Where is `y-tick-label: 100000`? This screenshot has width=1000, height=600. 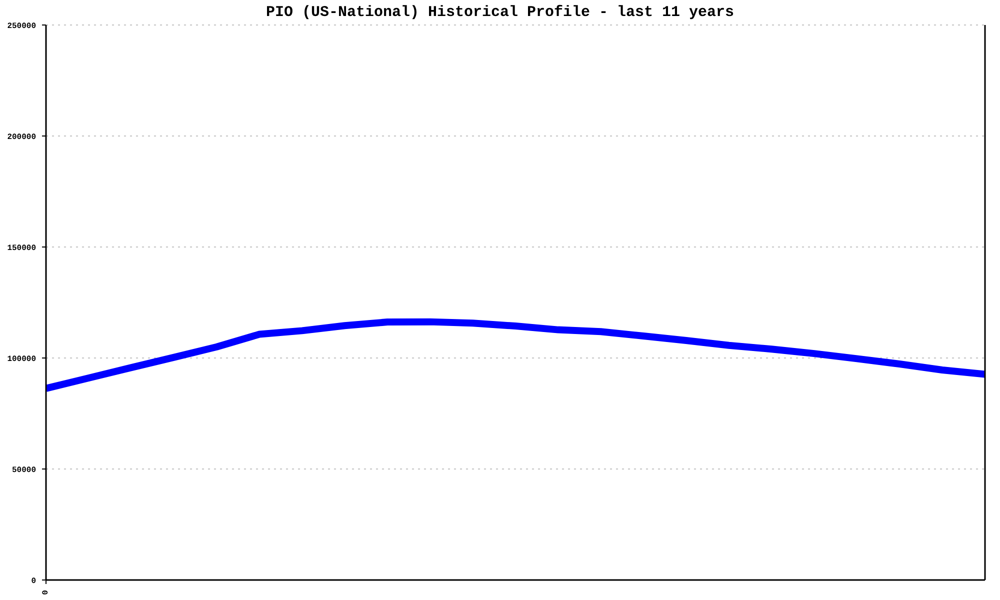
y-tick-label: 100000 is located at coordinates (21, 359).